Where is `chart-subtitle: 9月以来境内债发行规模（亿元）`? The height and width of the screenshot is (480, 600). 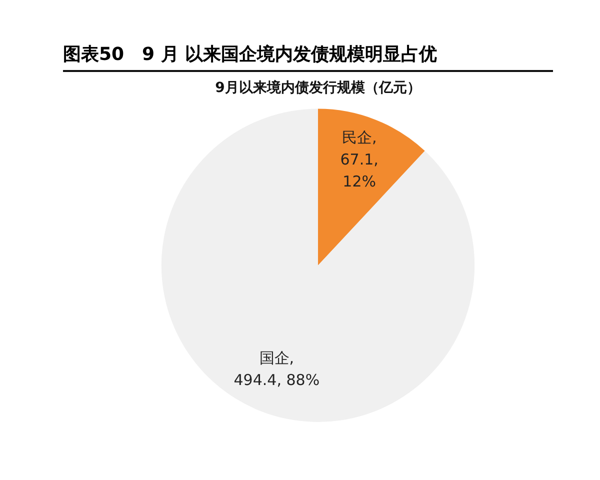
chart-subtitle: 9月以来境内债发行规模（亿元） is located at coordinates (318, 87).